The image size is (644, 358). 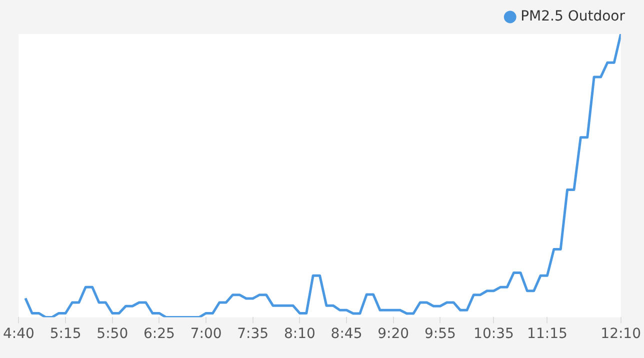 I want to click on x-tick-label: 6:25, so click(x=159, y=334).